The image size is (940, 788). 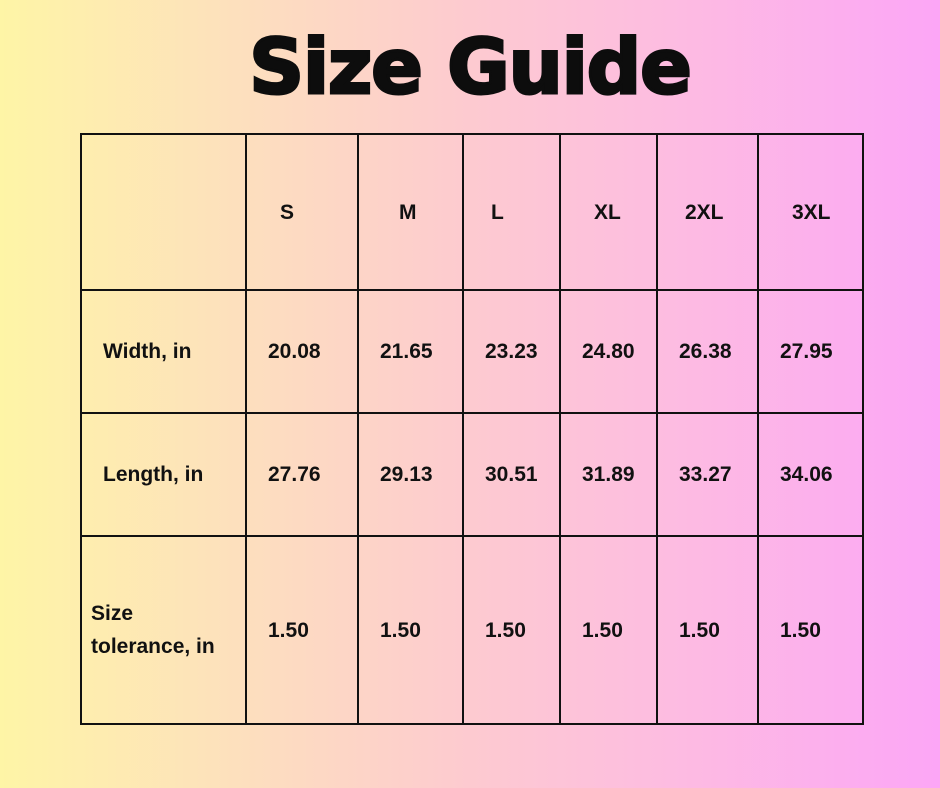 I want to click on header-size-m: M, so click(x=410, y=212).